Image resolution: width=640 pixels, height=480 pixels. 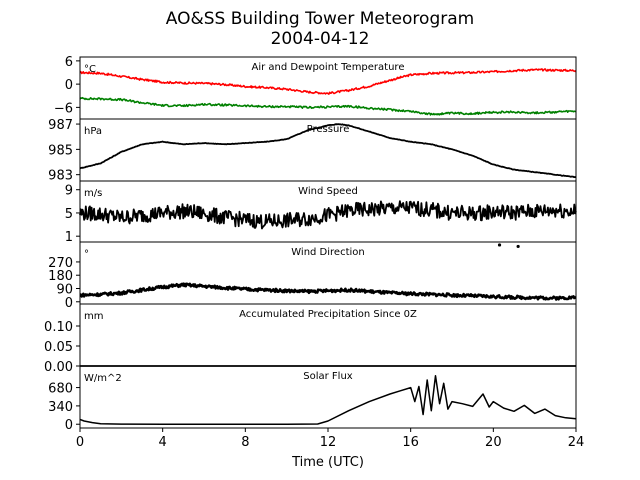 I want to click on temperature-ytick-label: 6, so click(x=69, y=62).